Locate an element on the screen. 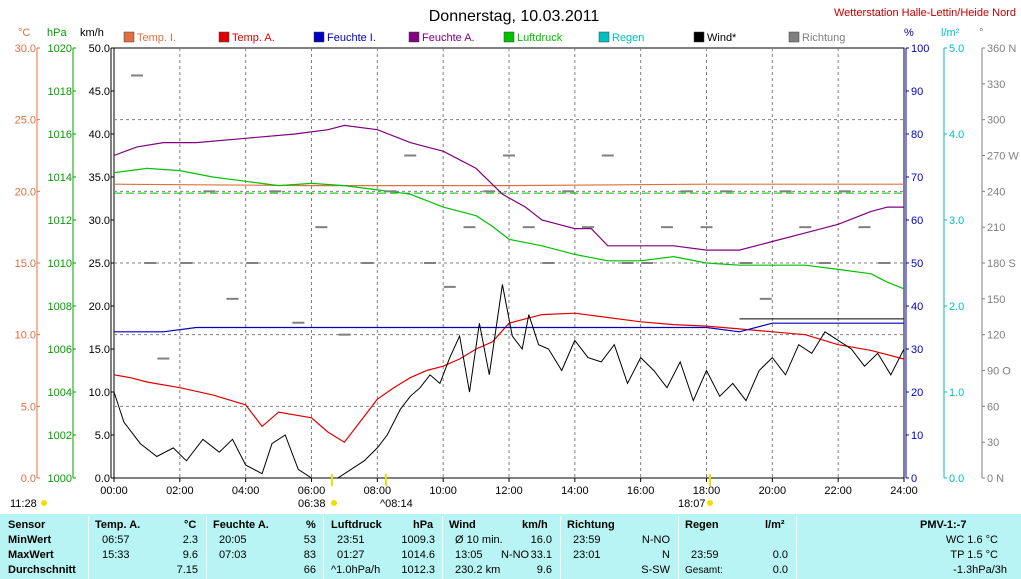 The image size is (1021, 579). avg-wind-distance: 230.2 km is located at coordinates (478, 570).